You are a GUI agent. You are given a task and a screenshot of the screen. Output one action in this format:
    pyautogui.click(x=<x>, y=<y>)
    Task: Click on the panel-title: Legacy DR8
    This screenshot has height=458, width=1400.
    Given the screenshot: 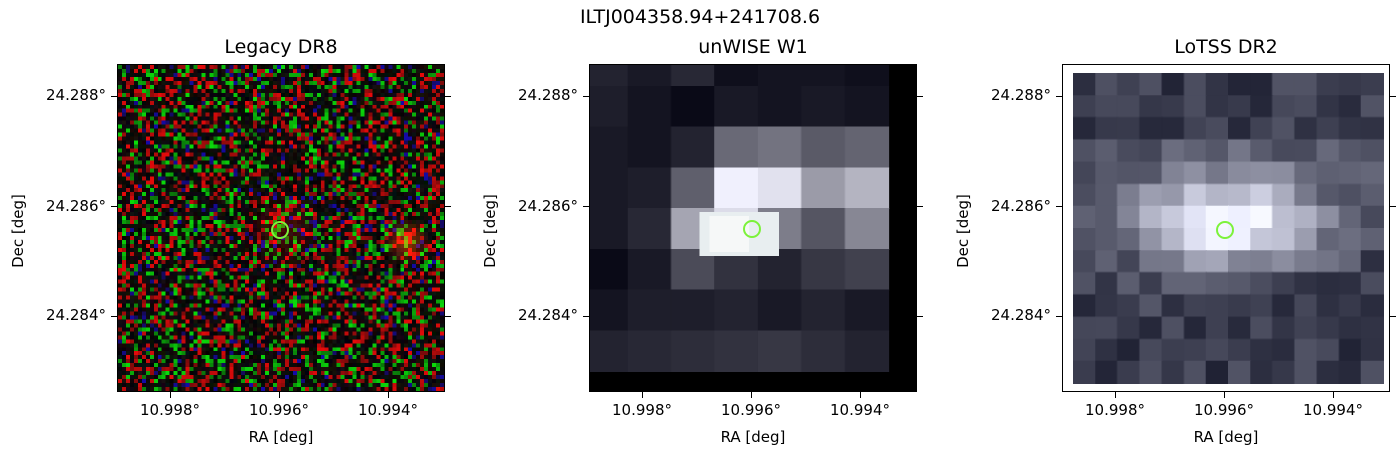 What is the action you would take?
    pyautogui.click(x=281, y=47)
    